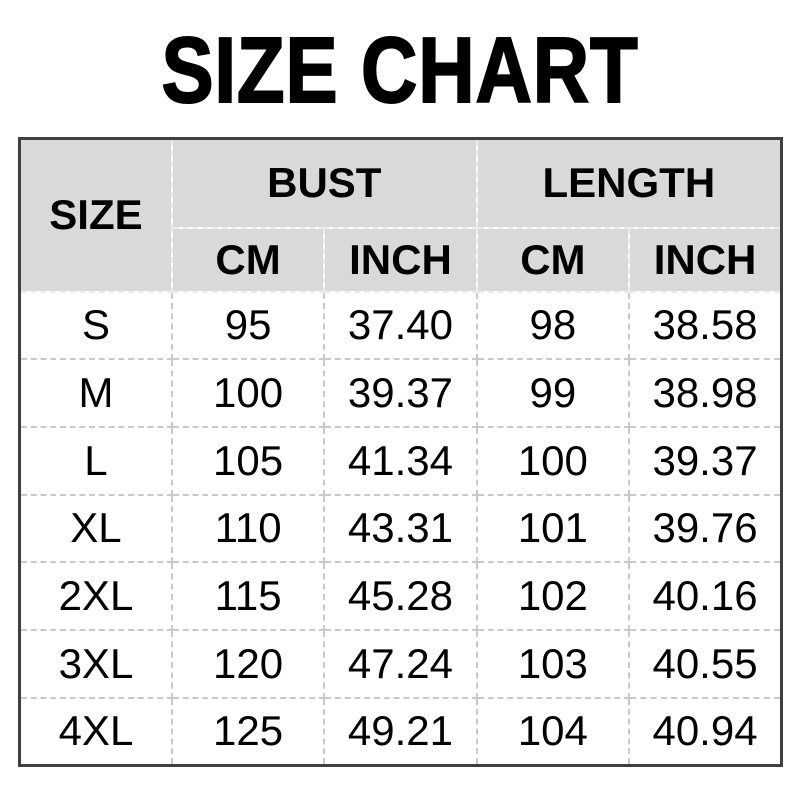 This screenshot has height=800, width=800. I want to click on cell-length-cm: 100, so click(553, 460).